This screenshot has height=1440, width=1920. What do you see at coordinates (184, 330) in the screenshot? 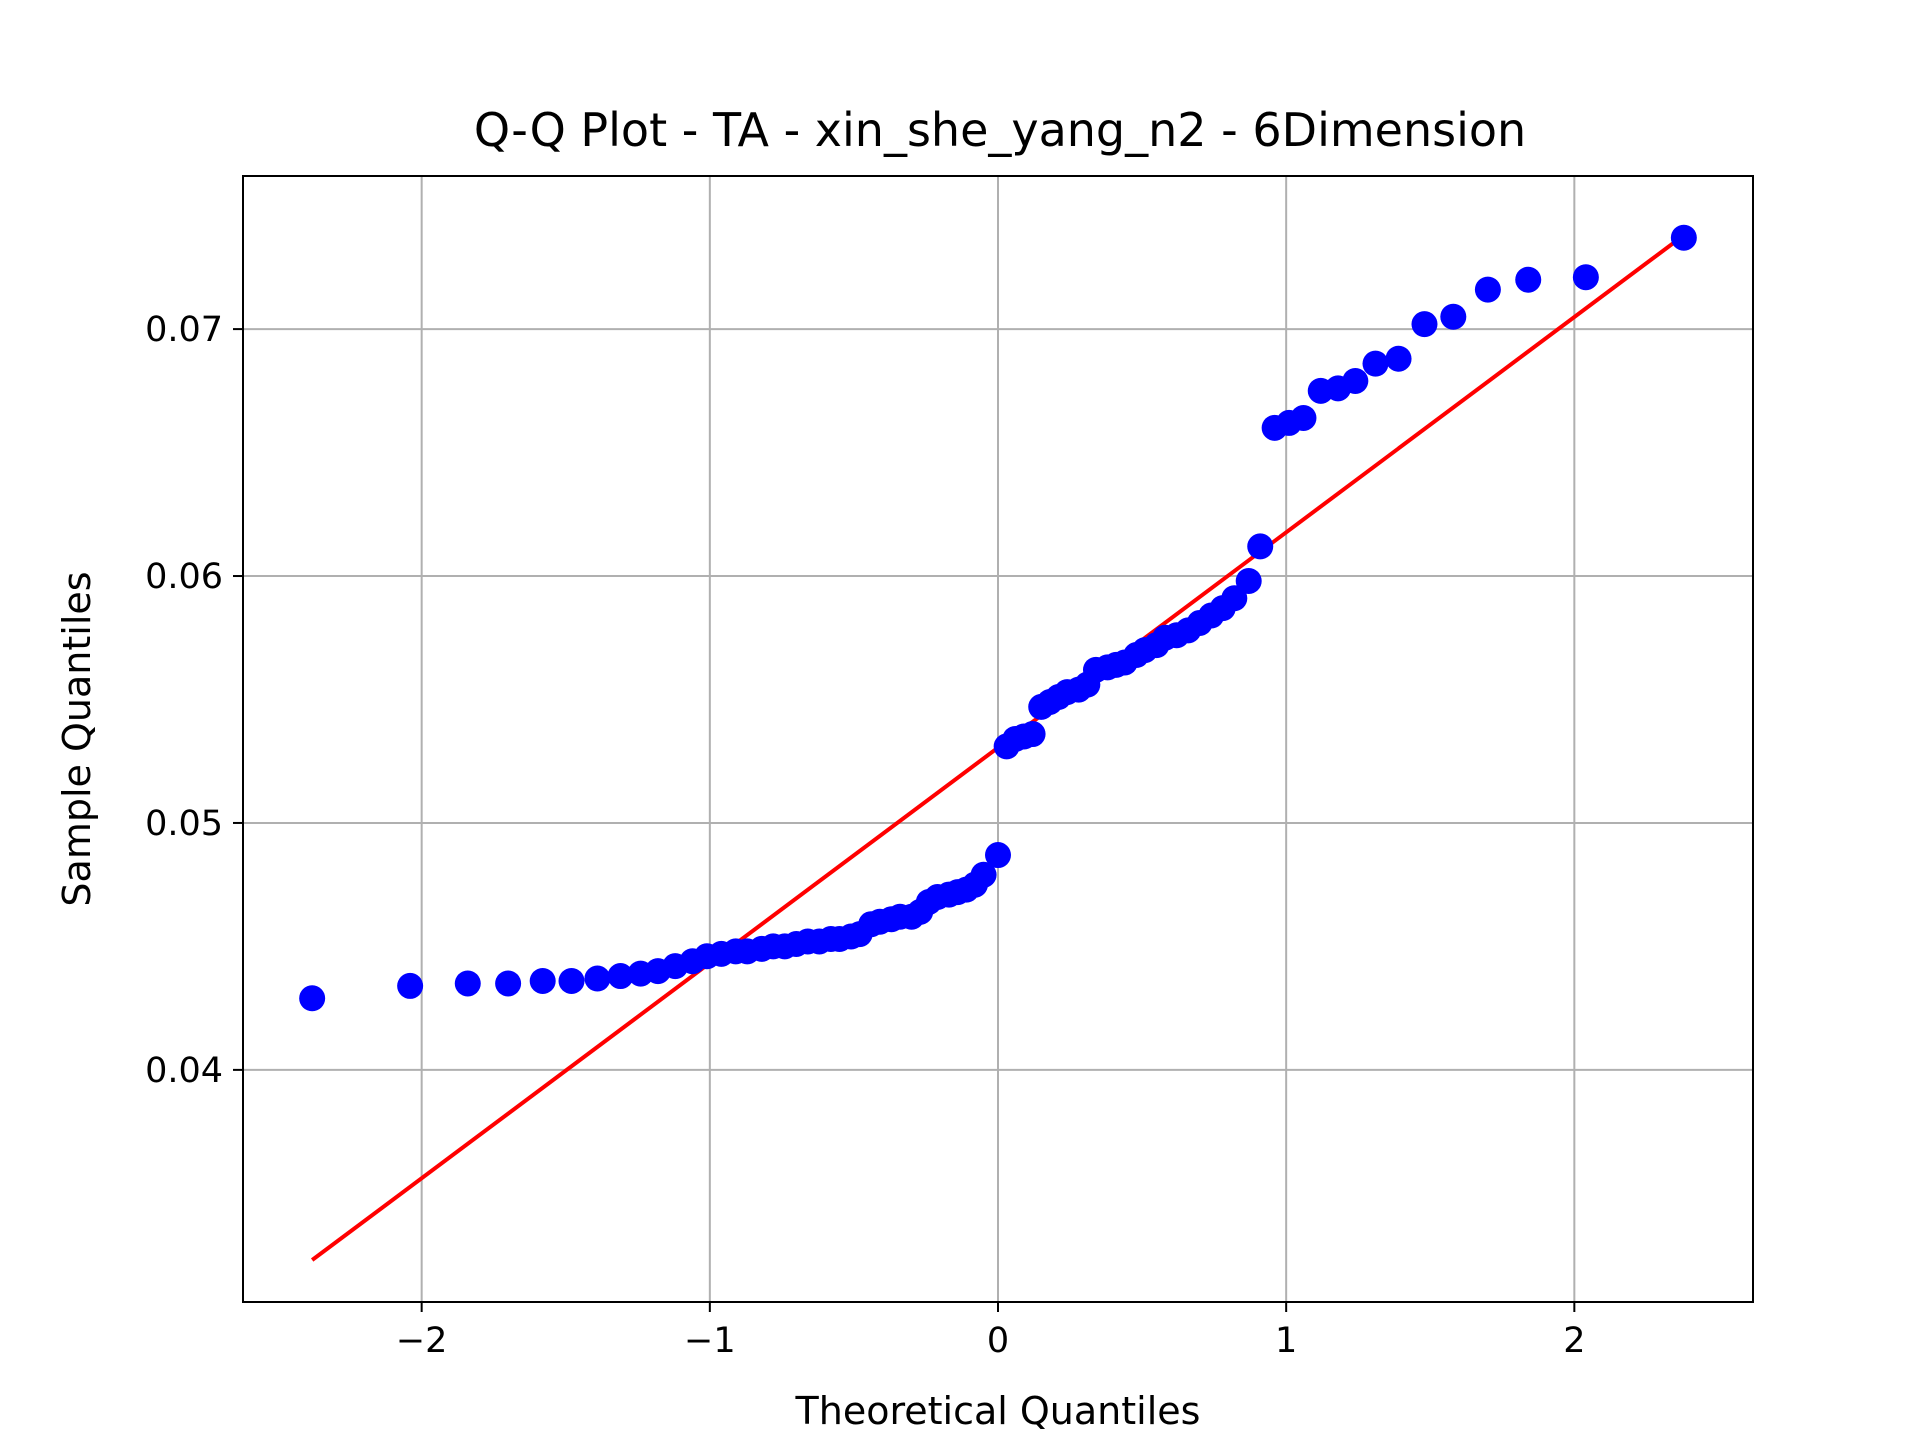
I see `y-tick-label: 0.07` at bounding box center [184, 330].